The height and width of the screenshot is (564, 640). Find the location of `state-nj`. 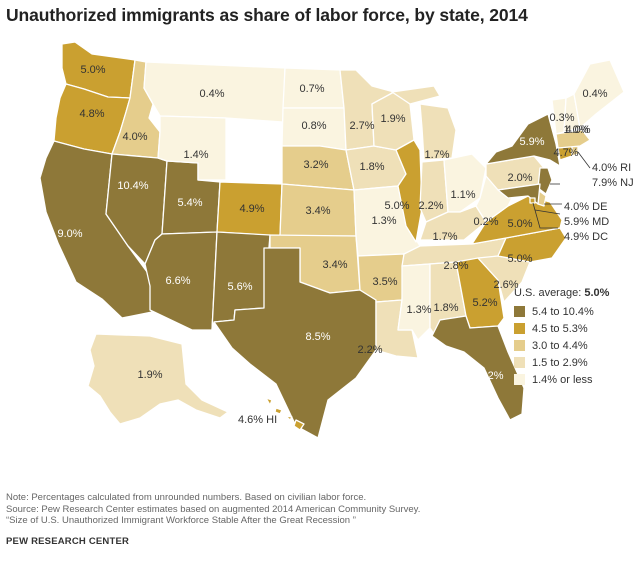

state-nj is located at coordinates (545, 181).